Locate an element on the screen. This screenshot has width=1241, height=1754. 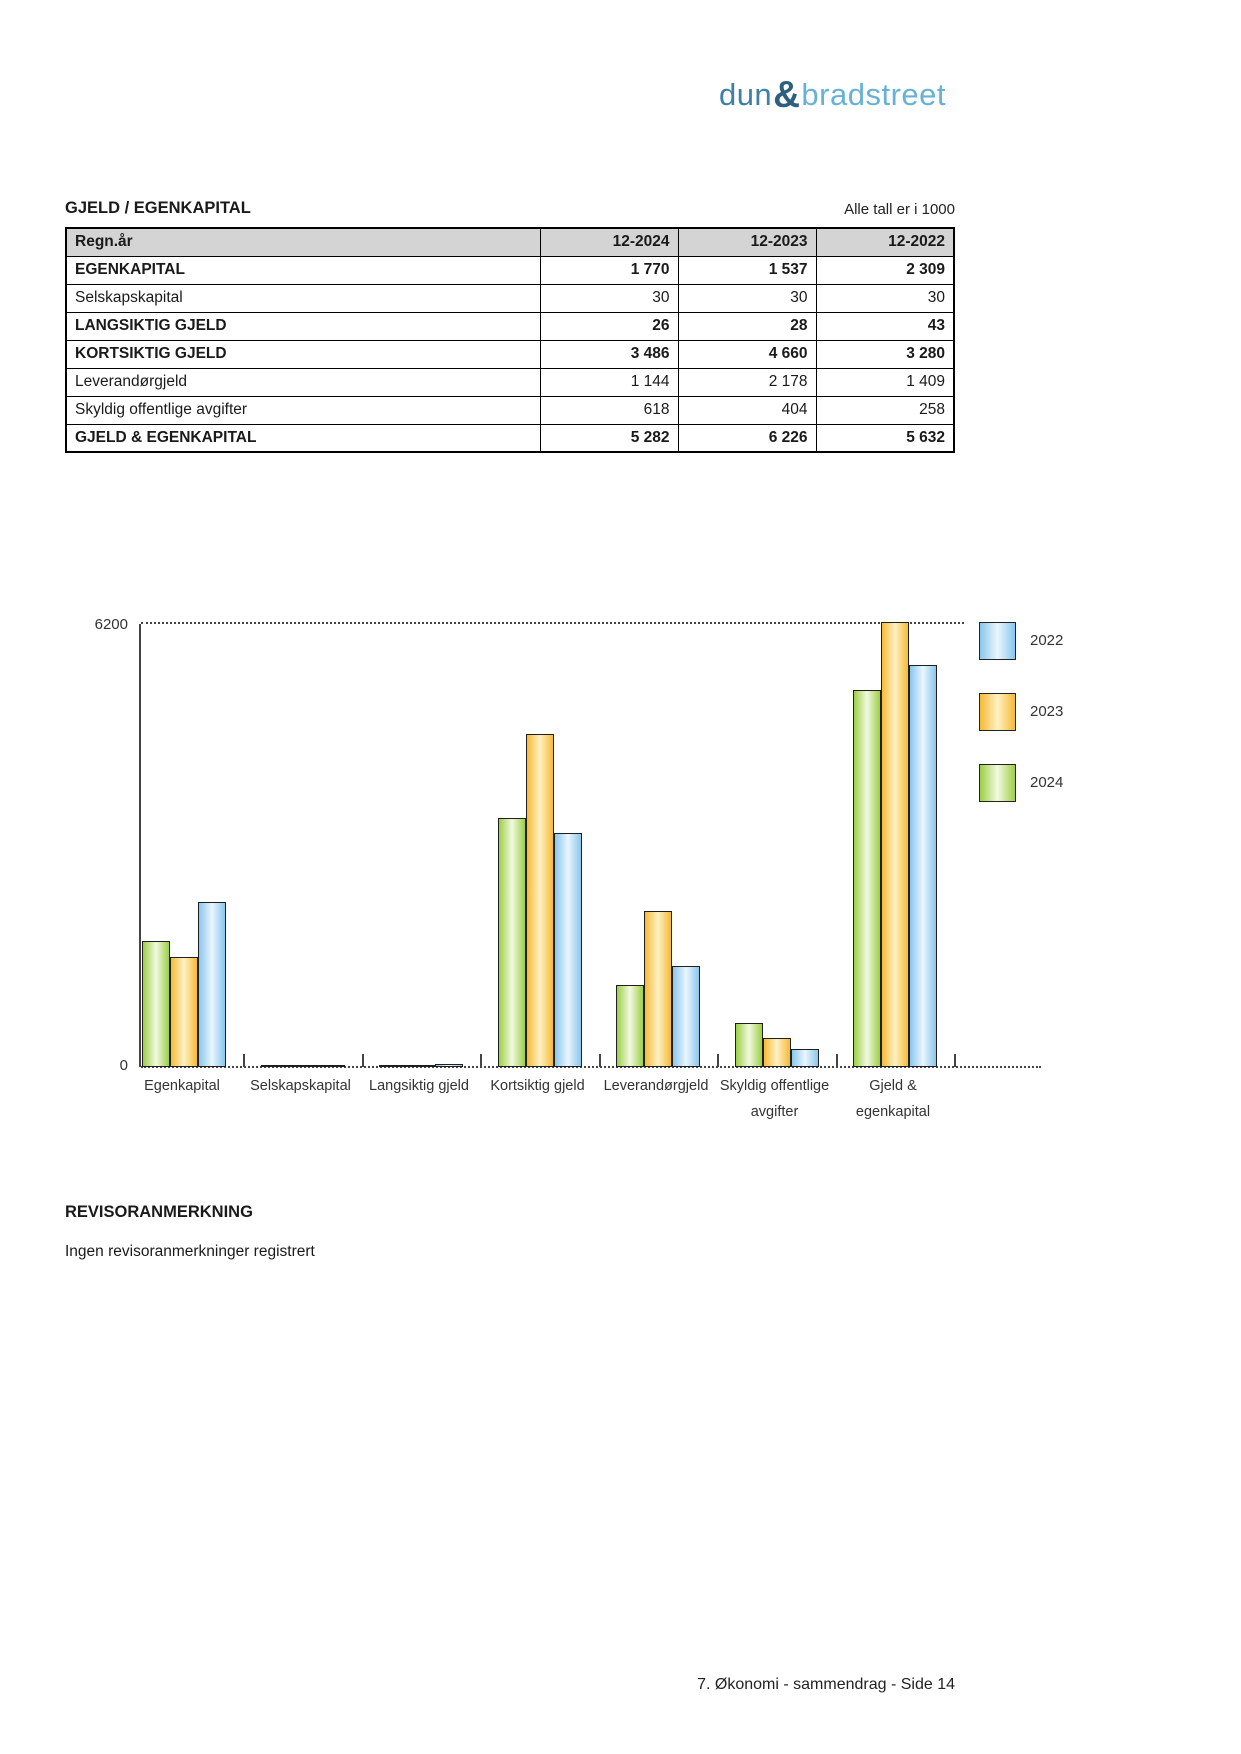
table-cell-value: 3 280 is located at coordinates (885, 354).